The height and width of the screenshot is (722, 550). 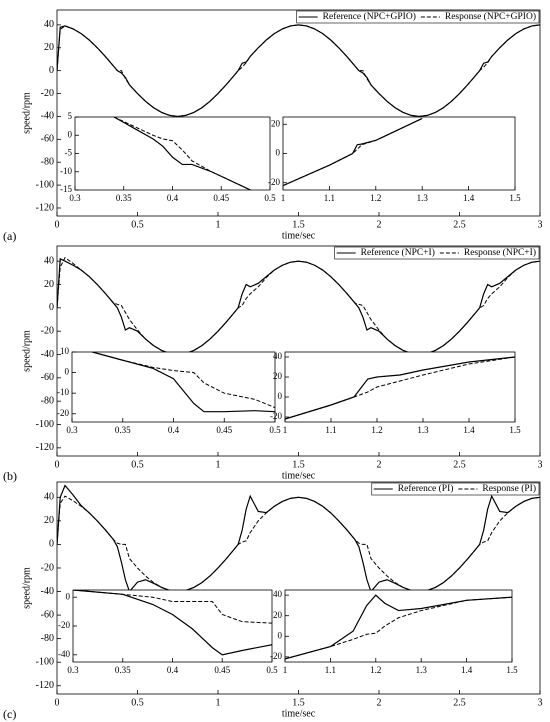 What do you see at coordinates (9, 236) in the screenshot?
I see `panel-label: (a)` at bounding box center [9, 236].